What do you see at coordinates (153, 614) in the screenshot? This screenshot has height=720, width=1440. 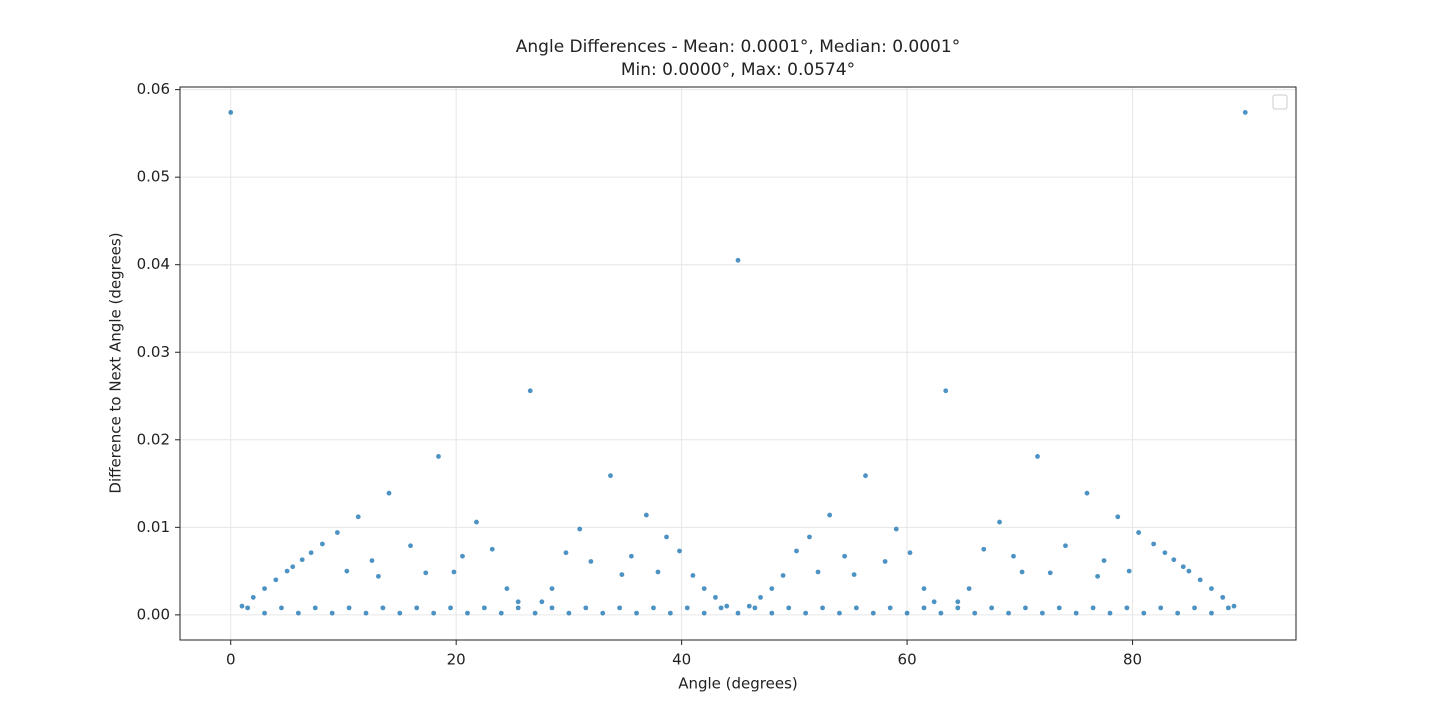 I see `y-tick-label: 0.00` at bounding box center [153, 614].